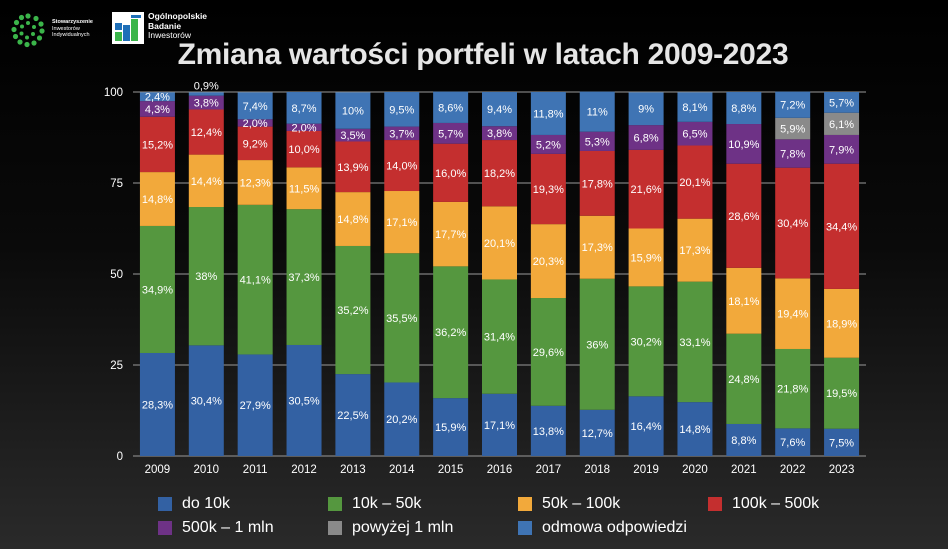  What do you see at coordinates (120, 457) in the screenshot?
I see `y-tick-label: 0` at bounding box center [120, 457].